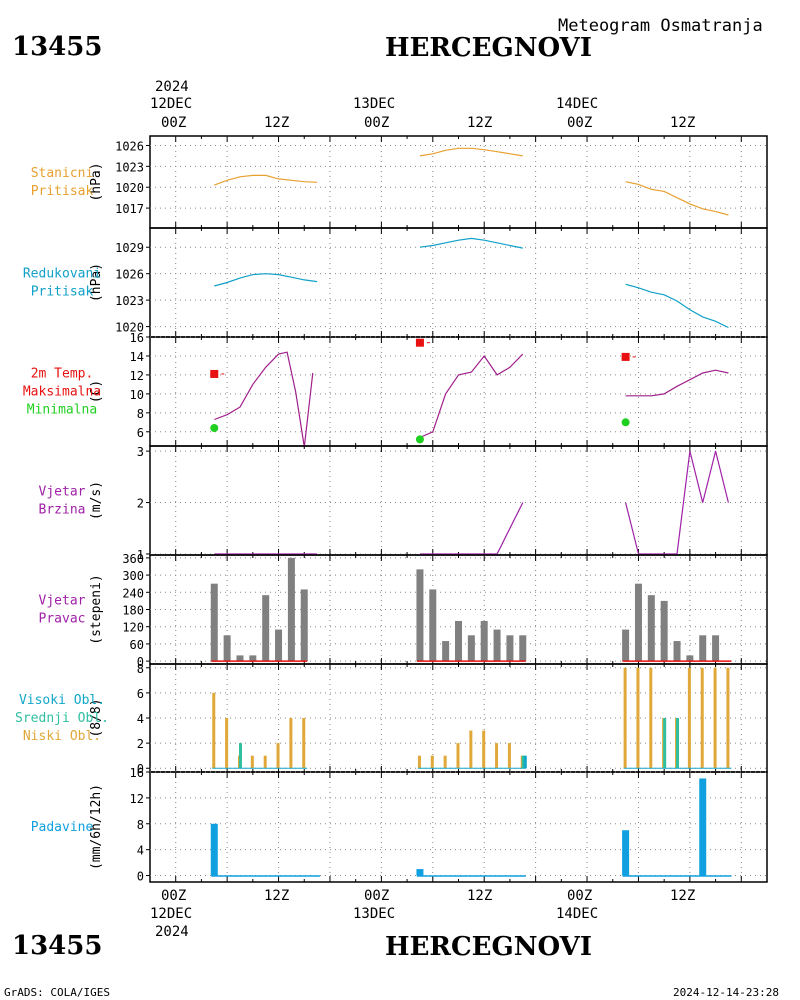  What do you see at coordinates (129, 167) in the screenshot?
I see `y-tick-label: 1023` at bounding box center [129, 167].